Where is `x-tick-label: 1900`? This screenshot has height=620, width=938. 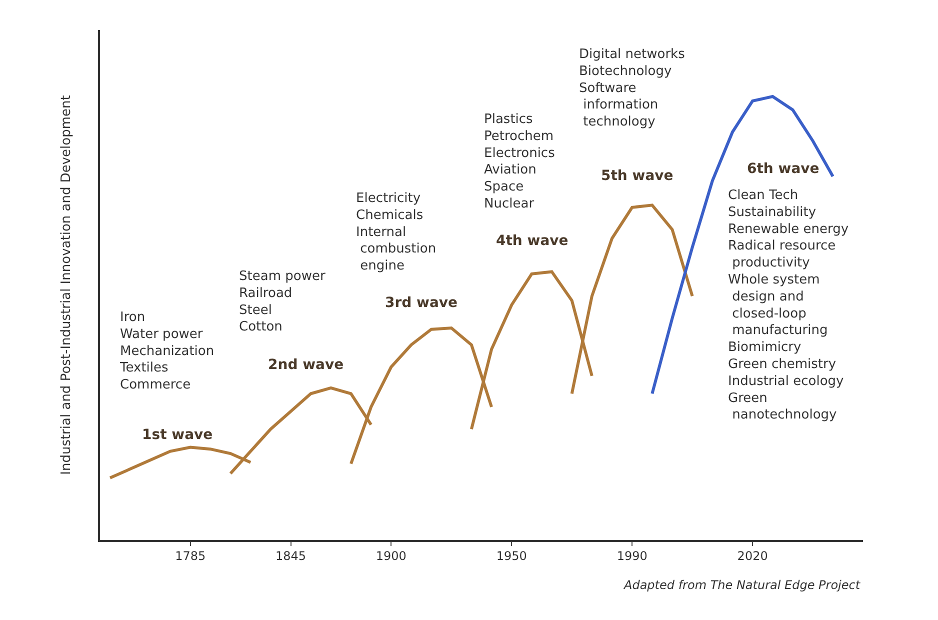
x-tick-label: 1900 is located at coordinates (391, 556).